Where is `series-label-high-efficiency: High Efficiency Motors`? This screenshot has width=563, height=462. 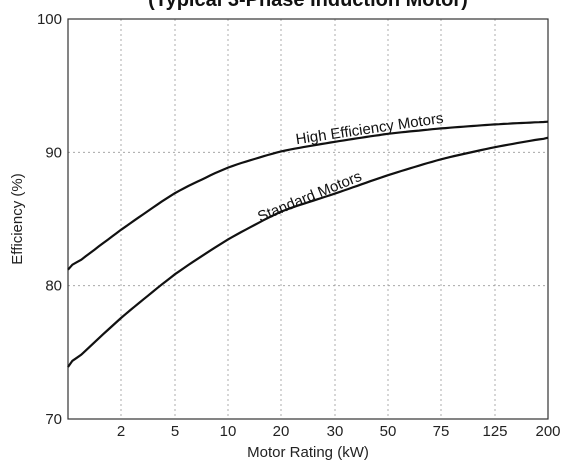
series-label-high-efficiency: High Efficiency Motors is located at coordinates (370, 129).